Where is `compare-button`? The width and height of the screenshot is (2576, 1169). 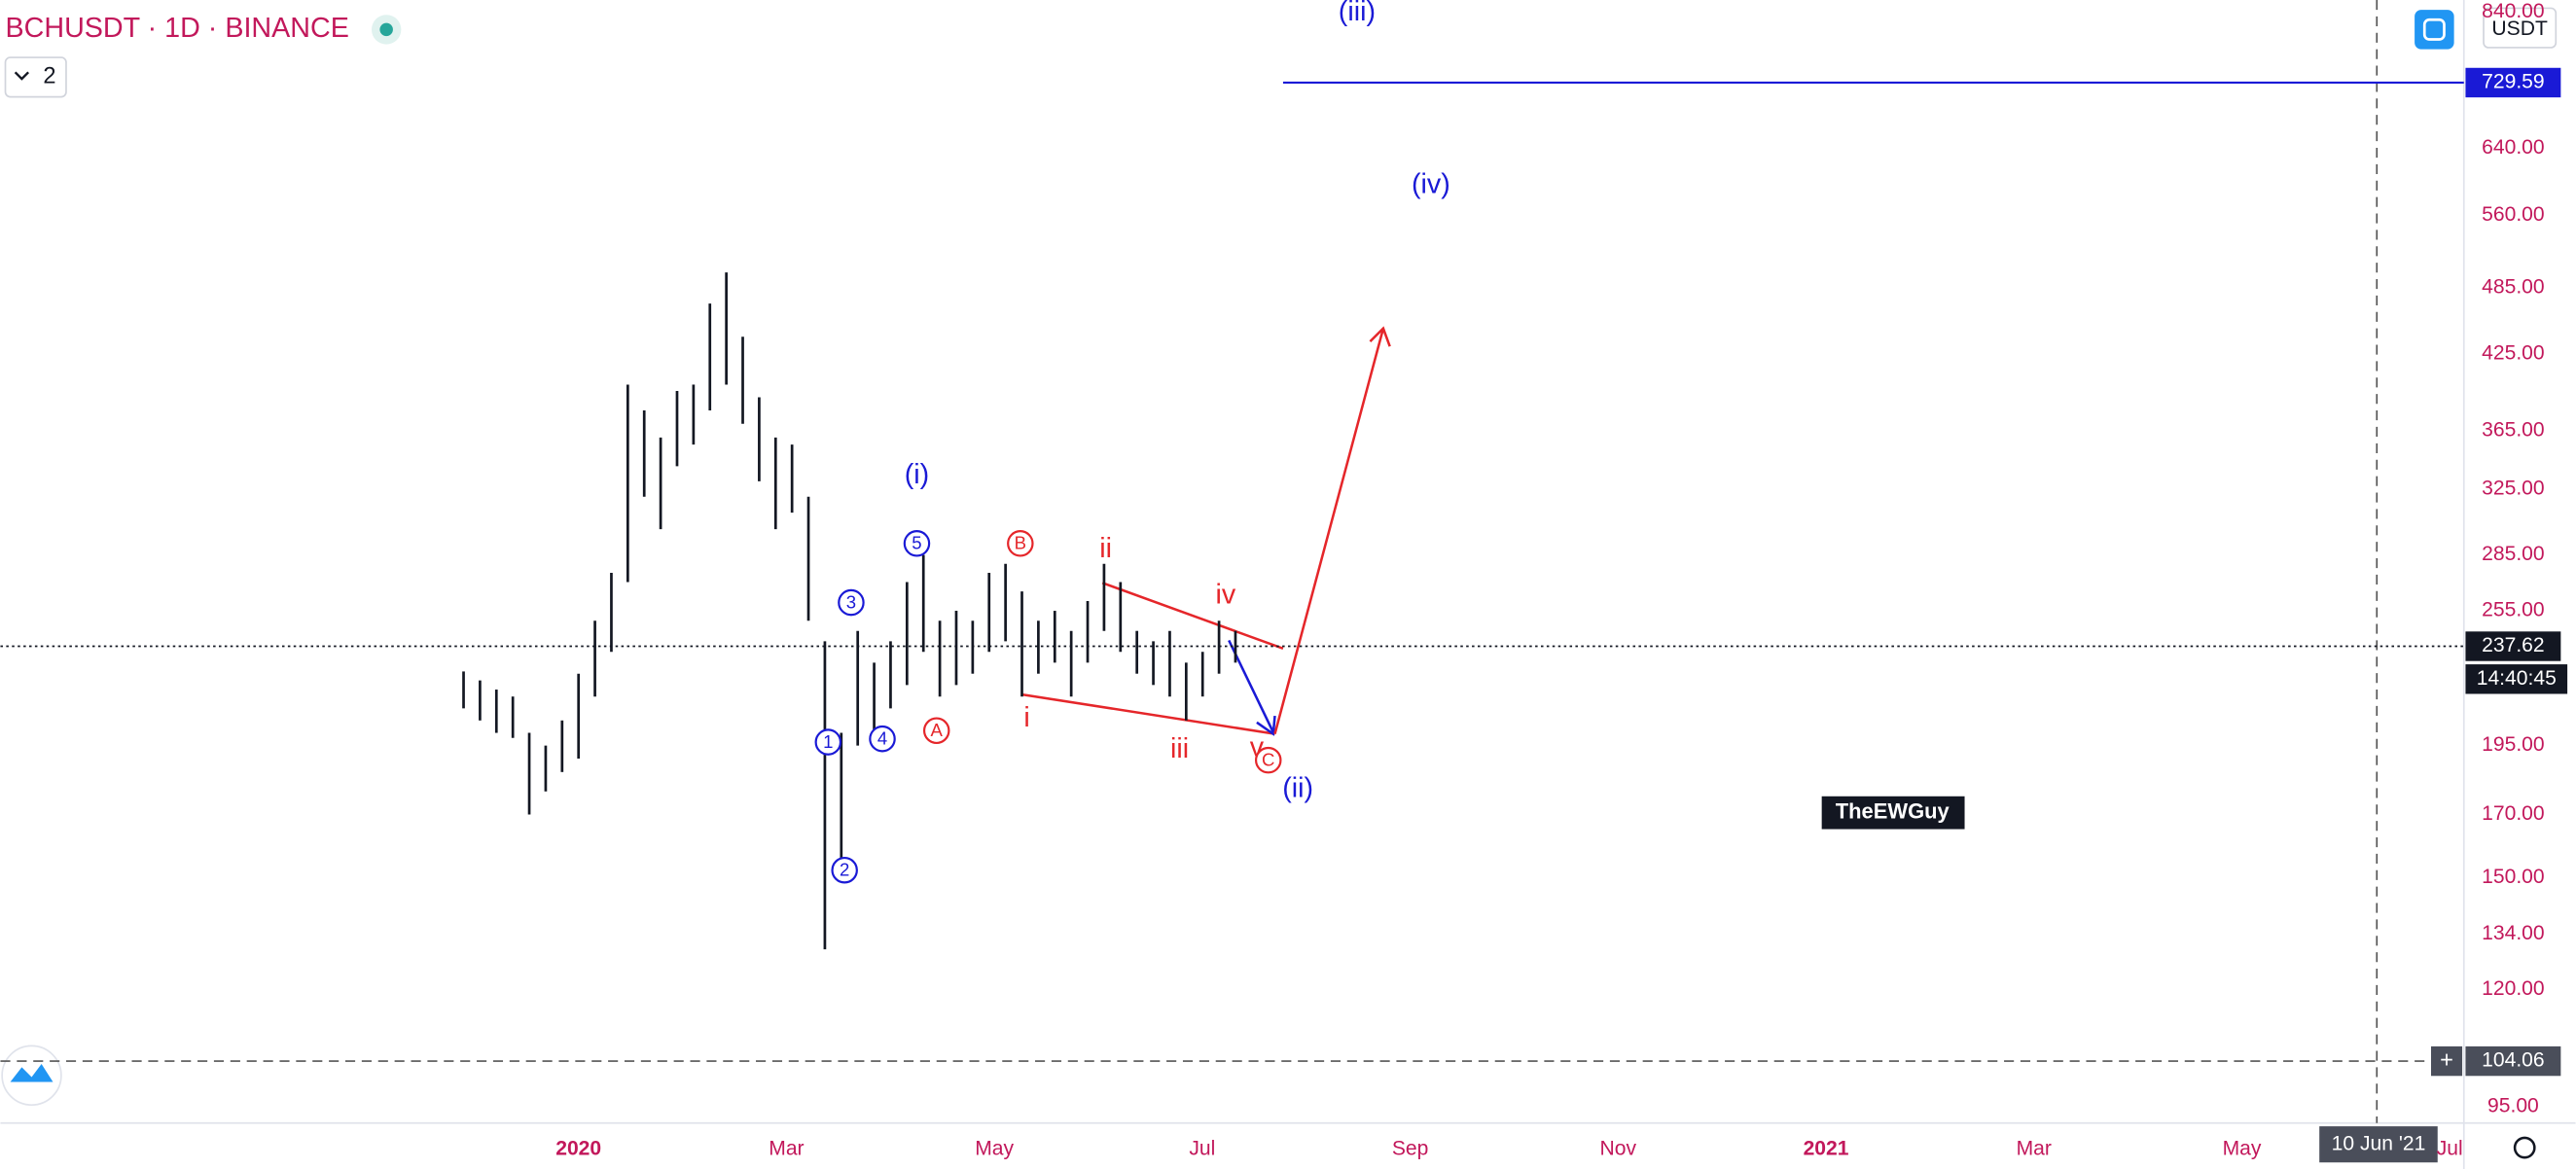 compare-button is located at coordinates (2434, 30).